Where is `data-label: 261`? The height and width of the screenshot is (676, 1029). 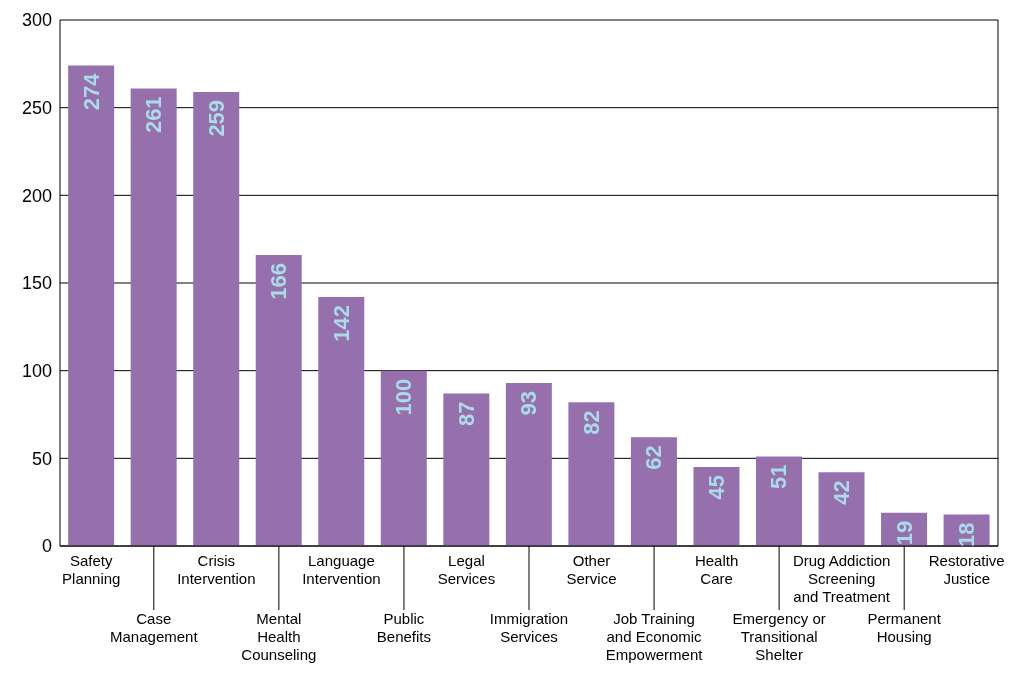
data-label: 261 is located at coordinates (154, 115).